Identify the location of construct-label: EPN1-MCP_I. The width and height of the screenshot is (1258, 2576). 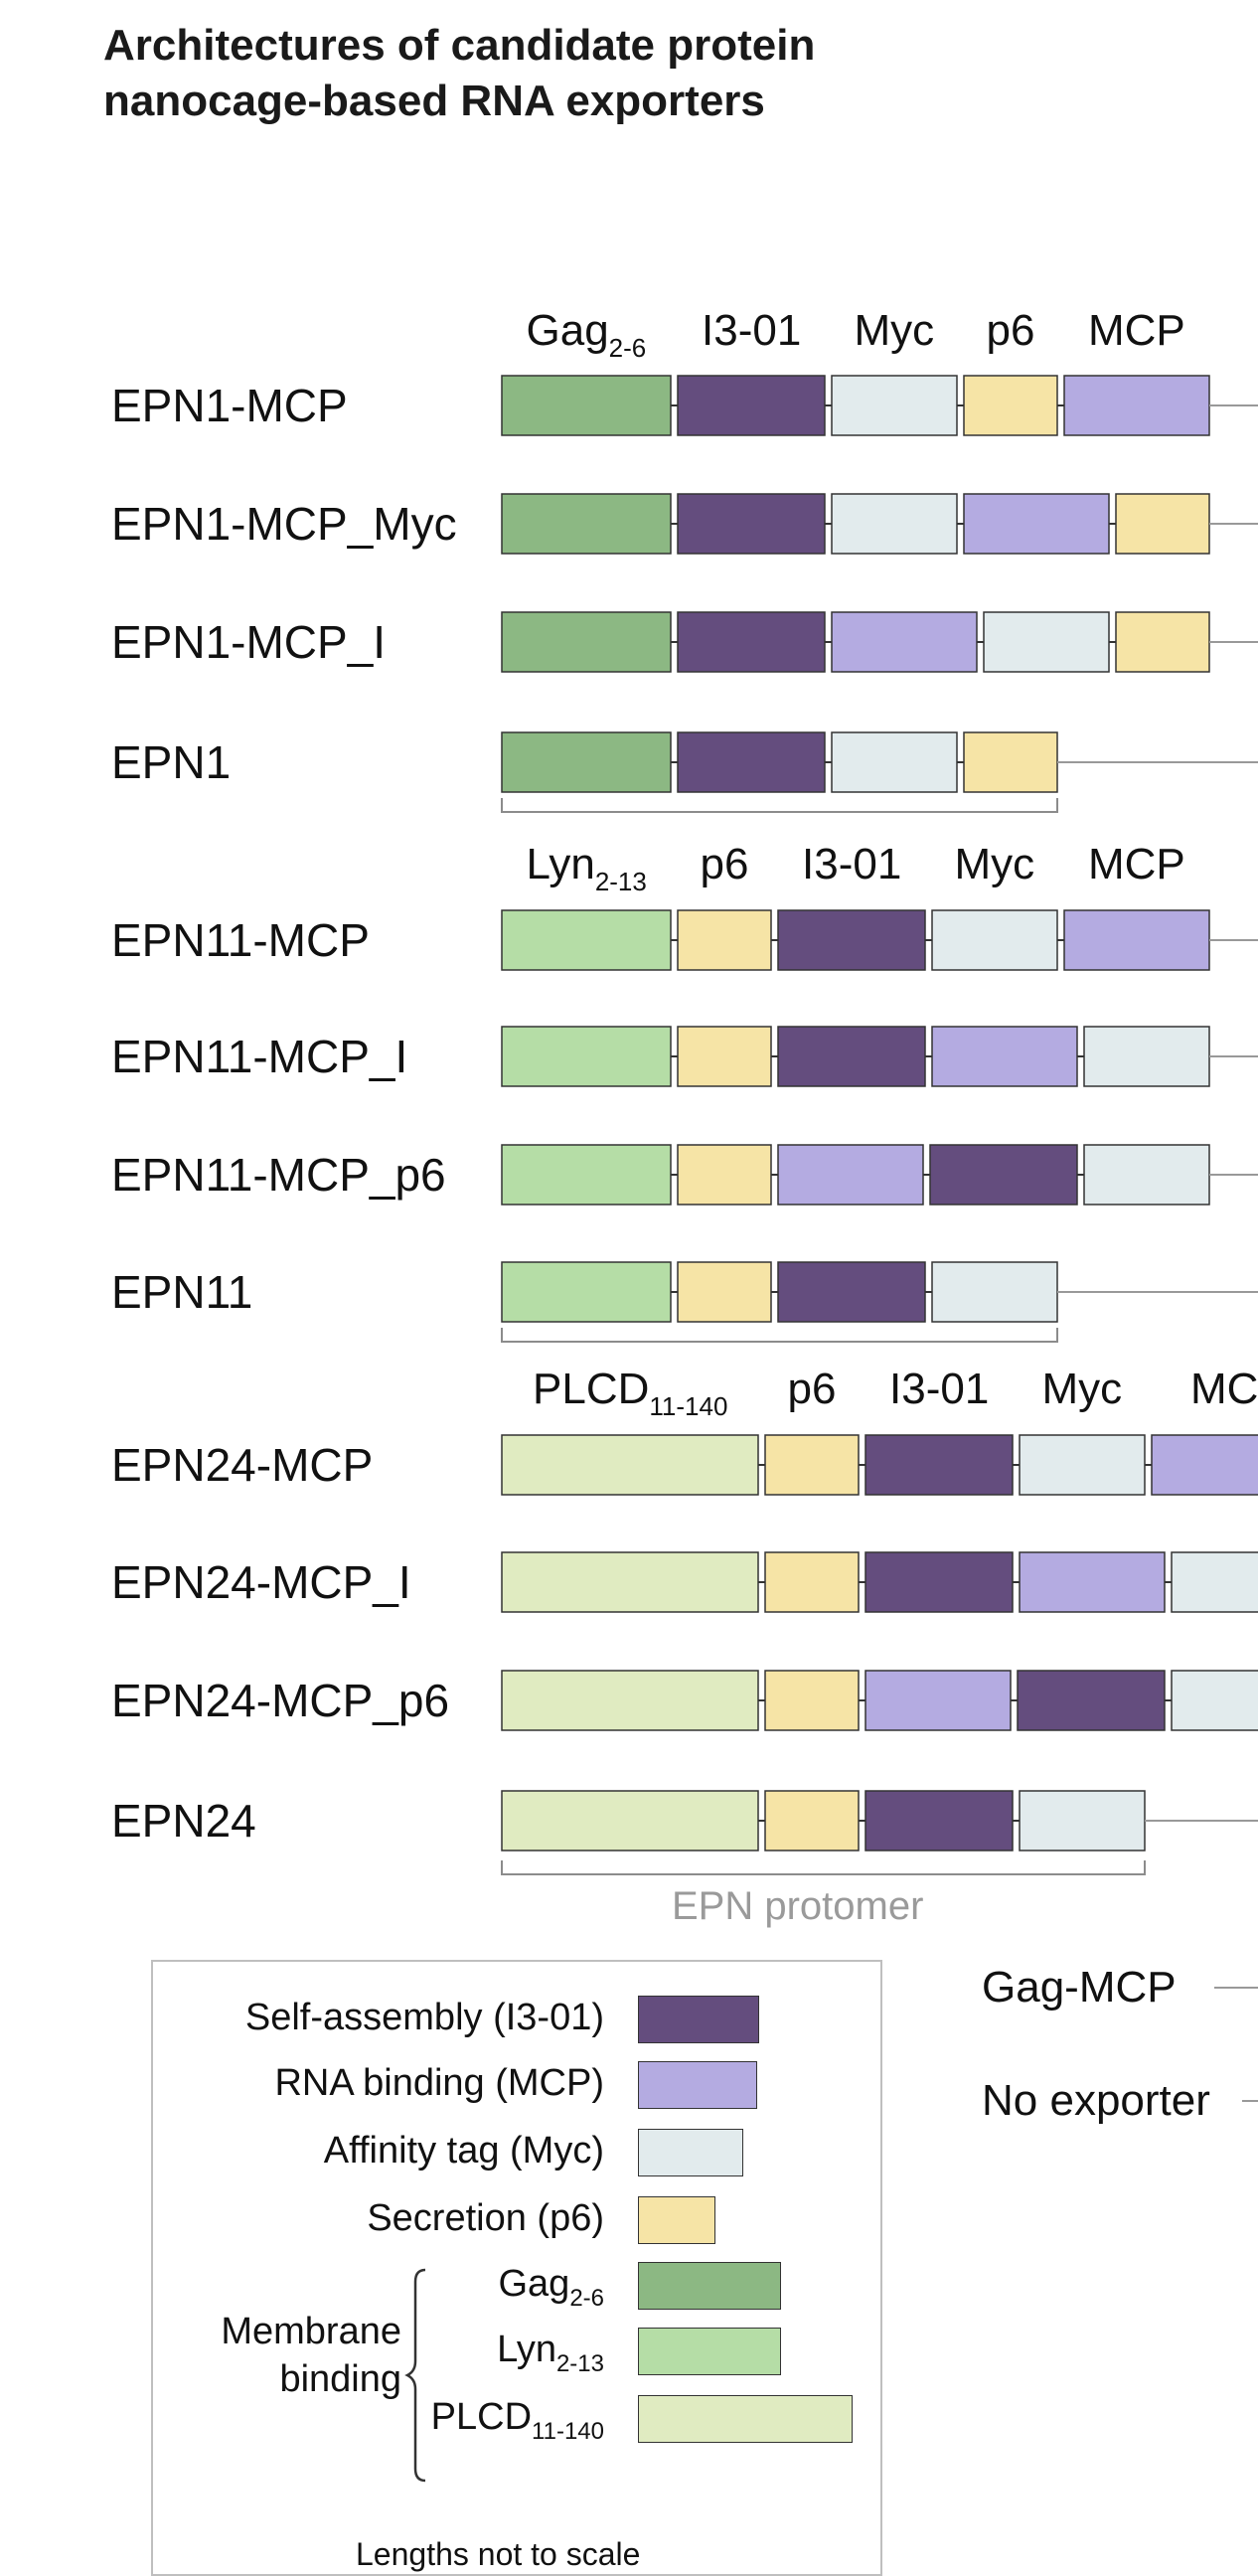
(249, 642).